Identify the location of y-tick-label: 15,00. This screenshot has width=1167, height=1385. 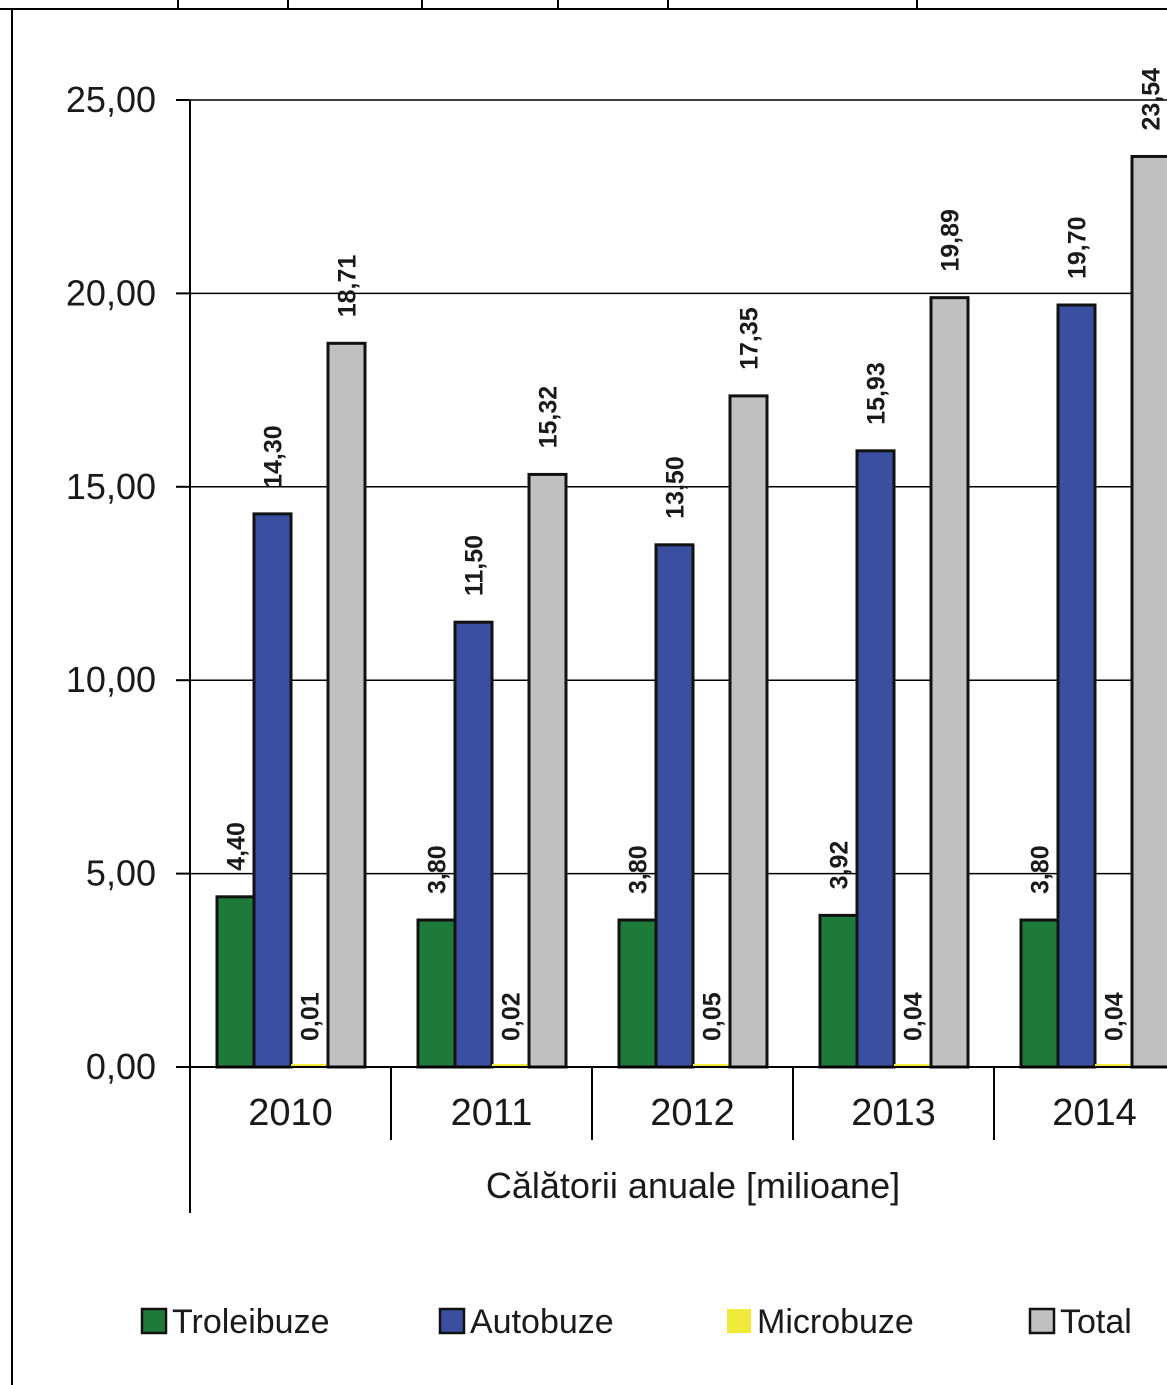
(111, 486).